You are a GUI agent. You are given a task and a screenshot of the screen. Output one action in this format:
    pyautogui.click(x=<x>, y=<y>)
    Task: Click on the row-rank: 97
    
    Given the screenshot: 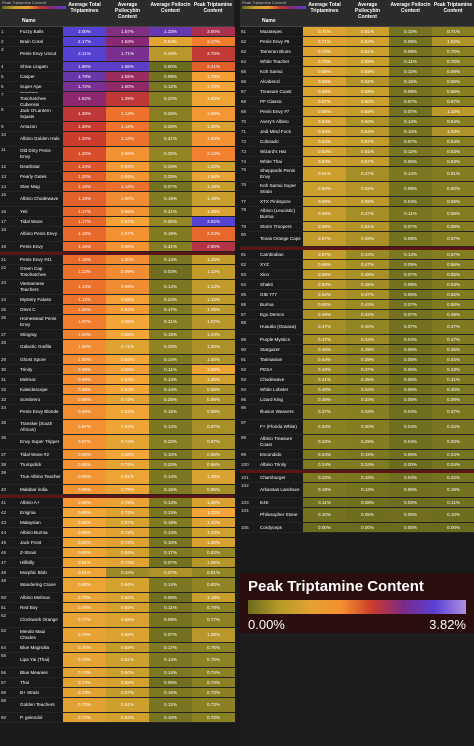 What is the action you would take?
    pyautogui.click(x=244, y=422)
    